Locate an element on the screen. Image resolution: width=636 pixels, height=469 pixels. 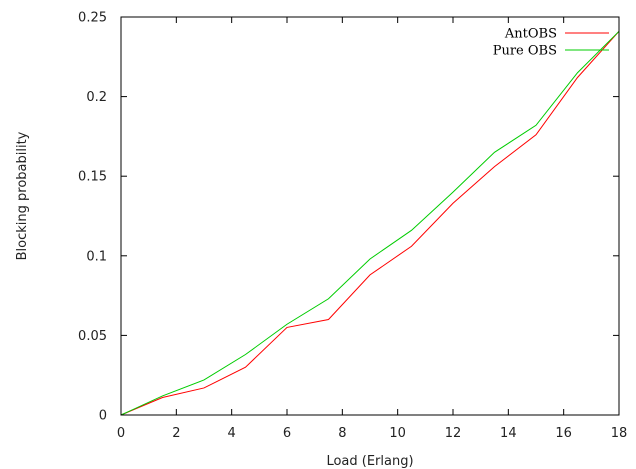
legend: AntOBS Pure OBS is located at coordinates (551, 43).